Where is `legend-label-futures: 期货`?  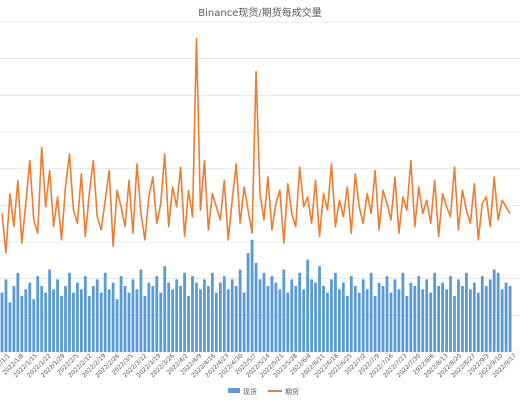
legend-label-futures: 期货 is located at coordinates (292, 391).